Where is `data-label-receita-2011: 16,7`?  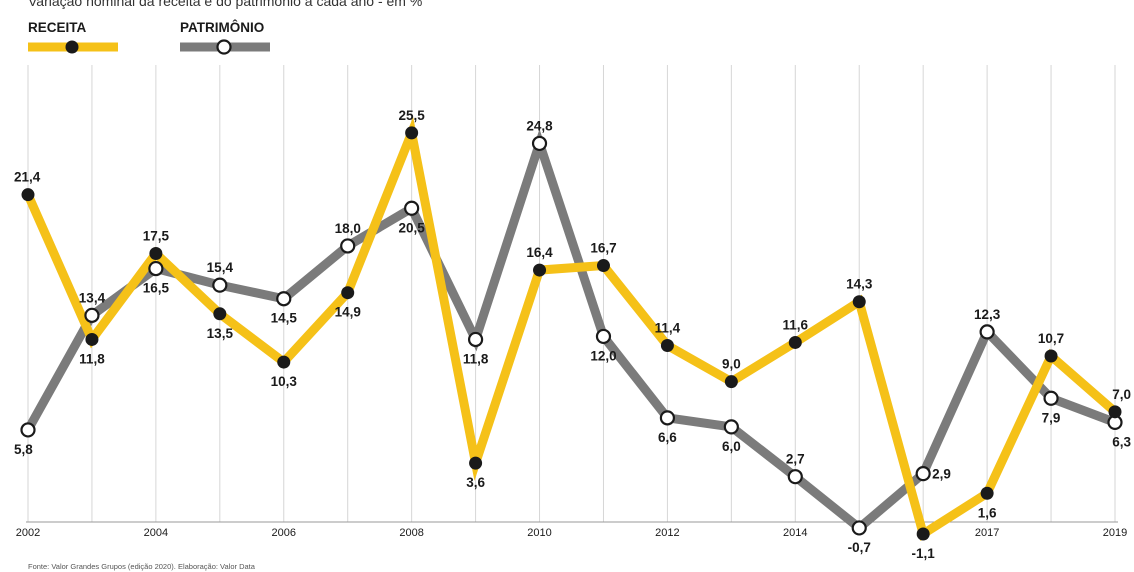
data-label-receita-2011: 16,7 is located at coordinates (603, 248).